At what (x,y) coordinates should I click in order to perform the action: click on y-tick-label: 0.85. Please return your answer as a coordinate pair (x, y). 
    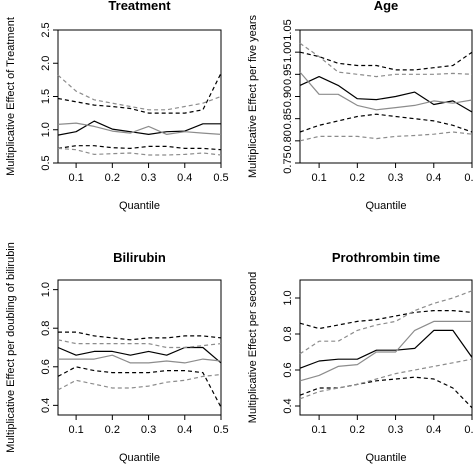
    Looking at the image, I should click on (288, 118).